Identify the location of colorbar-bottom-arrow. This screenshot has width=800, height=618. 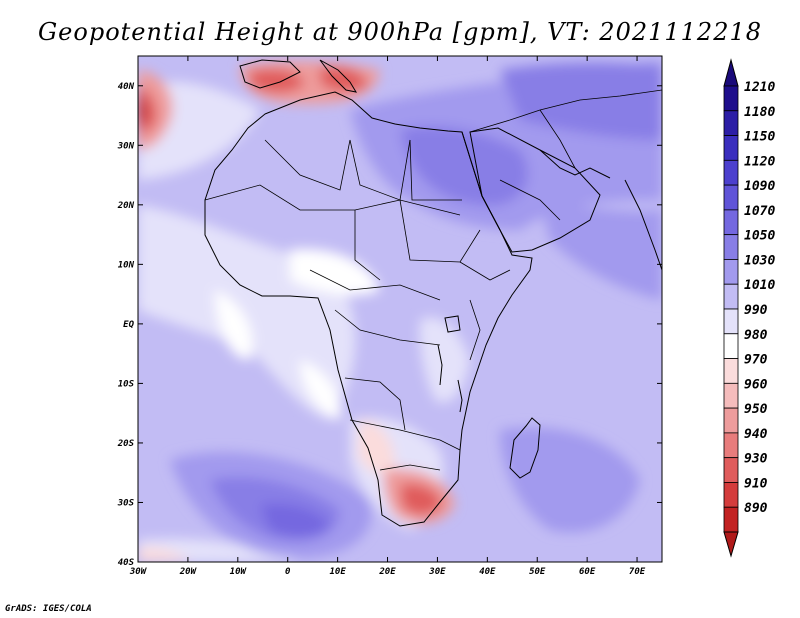
(731, 544).